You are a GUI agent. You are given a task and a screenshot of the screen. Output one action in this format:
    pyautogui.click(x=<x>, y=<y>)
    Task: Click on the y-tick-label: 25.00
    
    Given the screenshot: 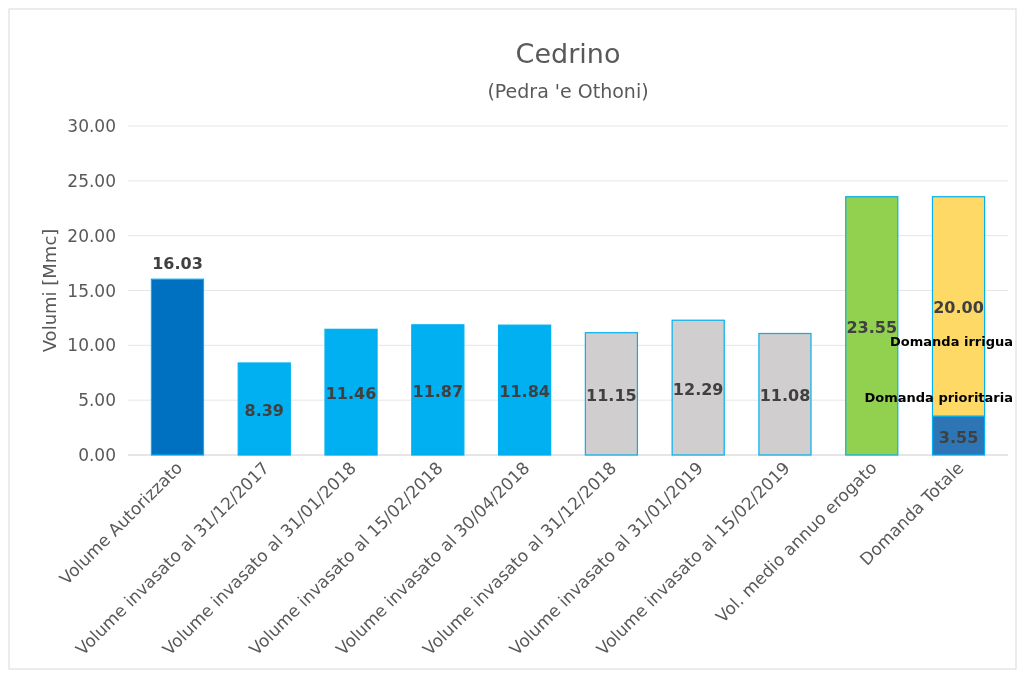 What is the action you would take?
    pyautogui.click(x=91, y=180)
    